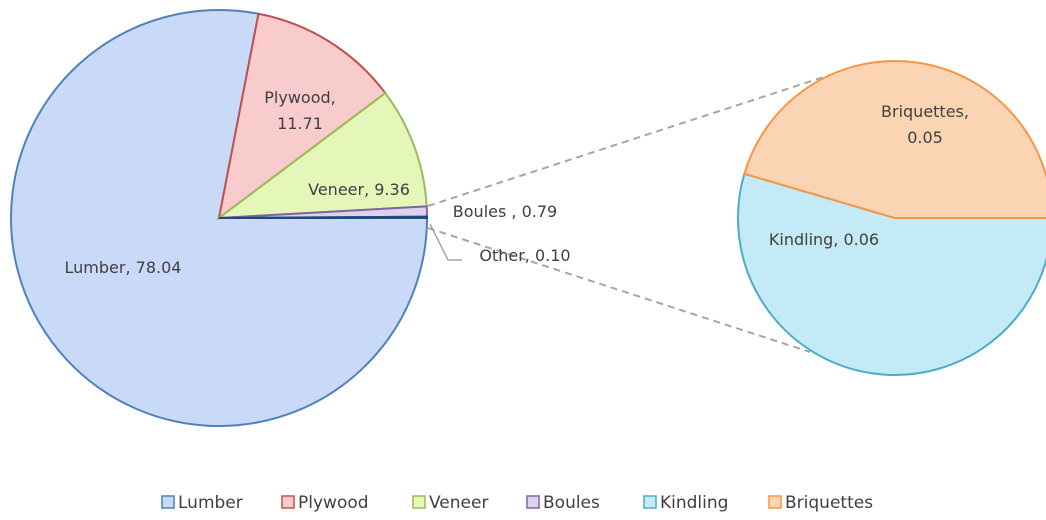  I want to click on data-label: Kindling, 0.06, so click(824, 239).